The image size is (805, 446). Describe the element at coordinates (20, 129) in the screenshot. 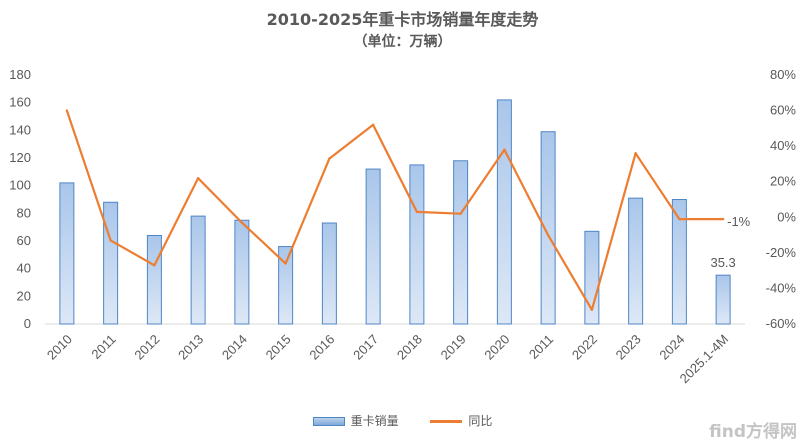

I see `y-left-tick-label: 140` at that location.